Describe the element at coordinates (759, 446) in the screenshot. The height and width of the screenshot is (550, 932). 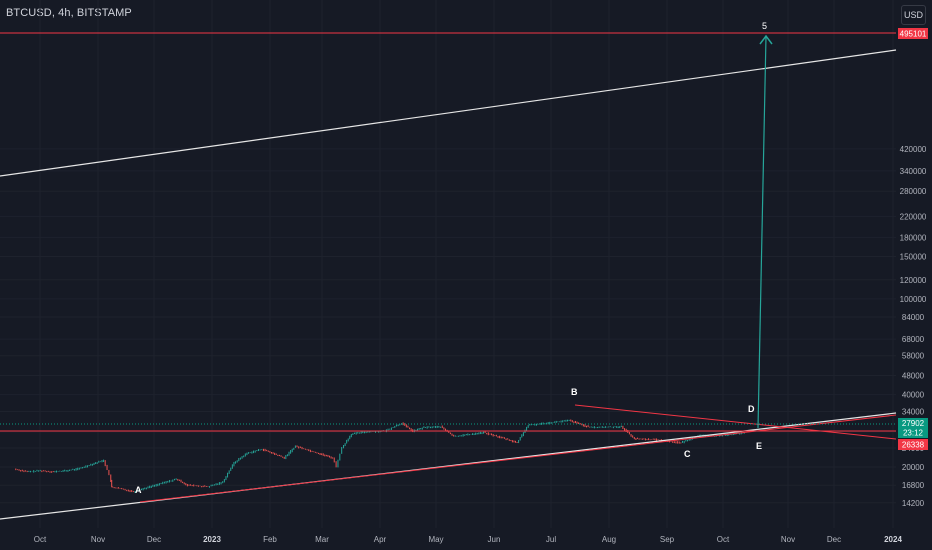
I see `wave-label-e: E` at that location.